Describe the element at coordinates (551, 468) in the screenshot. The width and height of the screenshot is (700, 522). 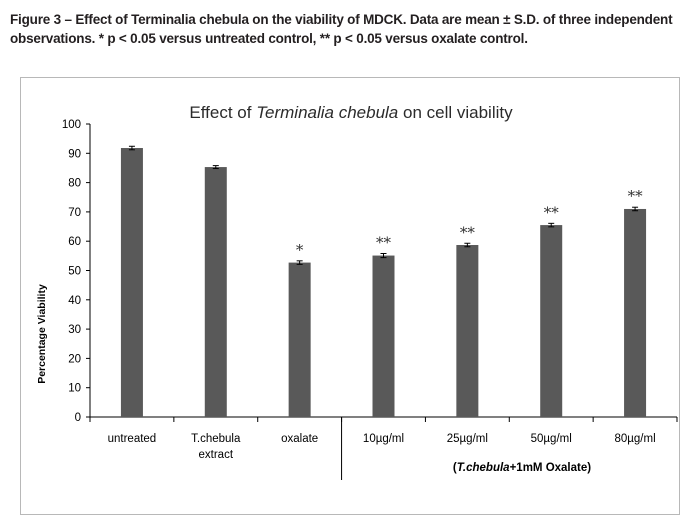
I see `group-label-rest: +1mM Oxalate)` at that location.